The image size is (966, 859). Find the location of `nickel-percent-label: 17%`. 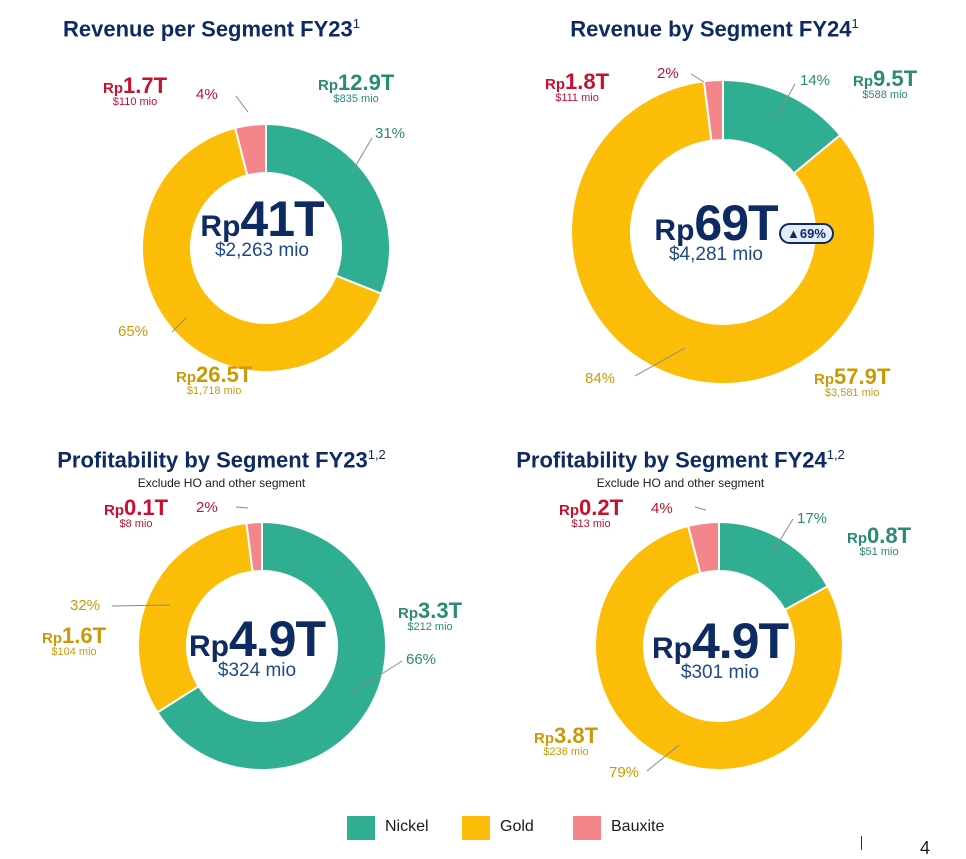

nickel-percent-label: 17% is located at coordinates (812, 518).